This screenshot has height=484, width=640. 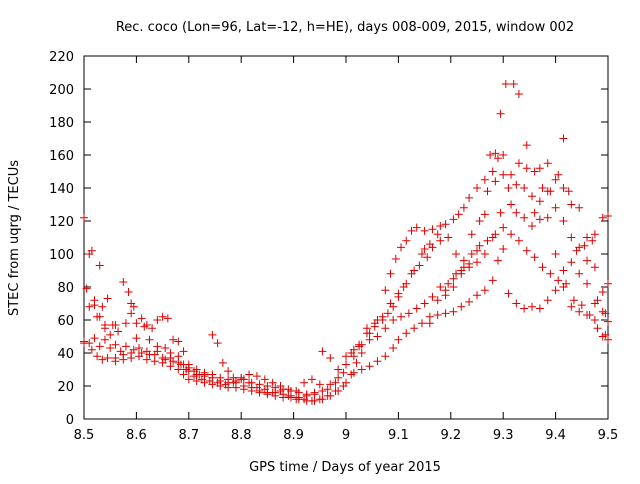 What do you see at coordinates (450, 435) in the screenshot?
I see `x-tick-label: 9.2` at bounding box center [450, 435].